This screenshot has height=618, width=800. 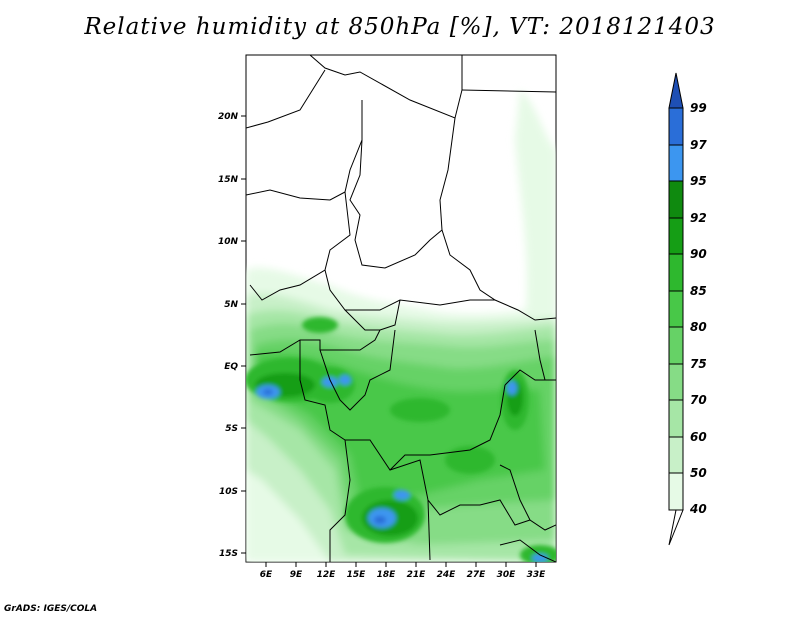 What do you see at coordinates (228, 242) in the screenshot?
I see `lat-tick-label: 10N` at bounding box center [228, 242].